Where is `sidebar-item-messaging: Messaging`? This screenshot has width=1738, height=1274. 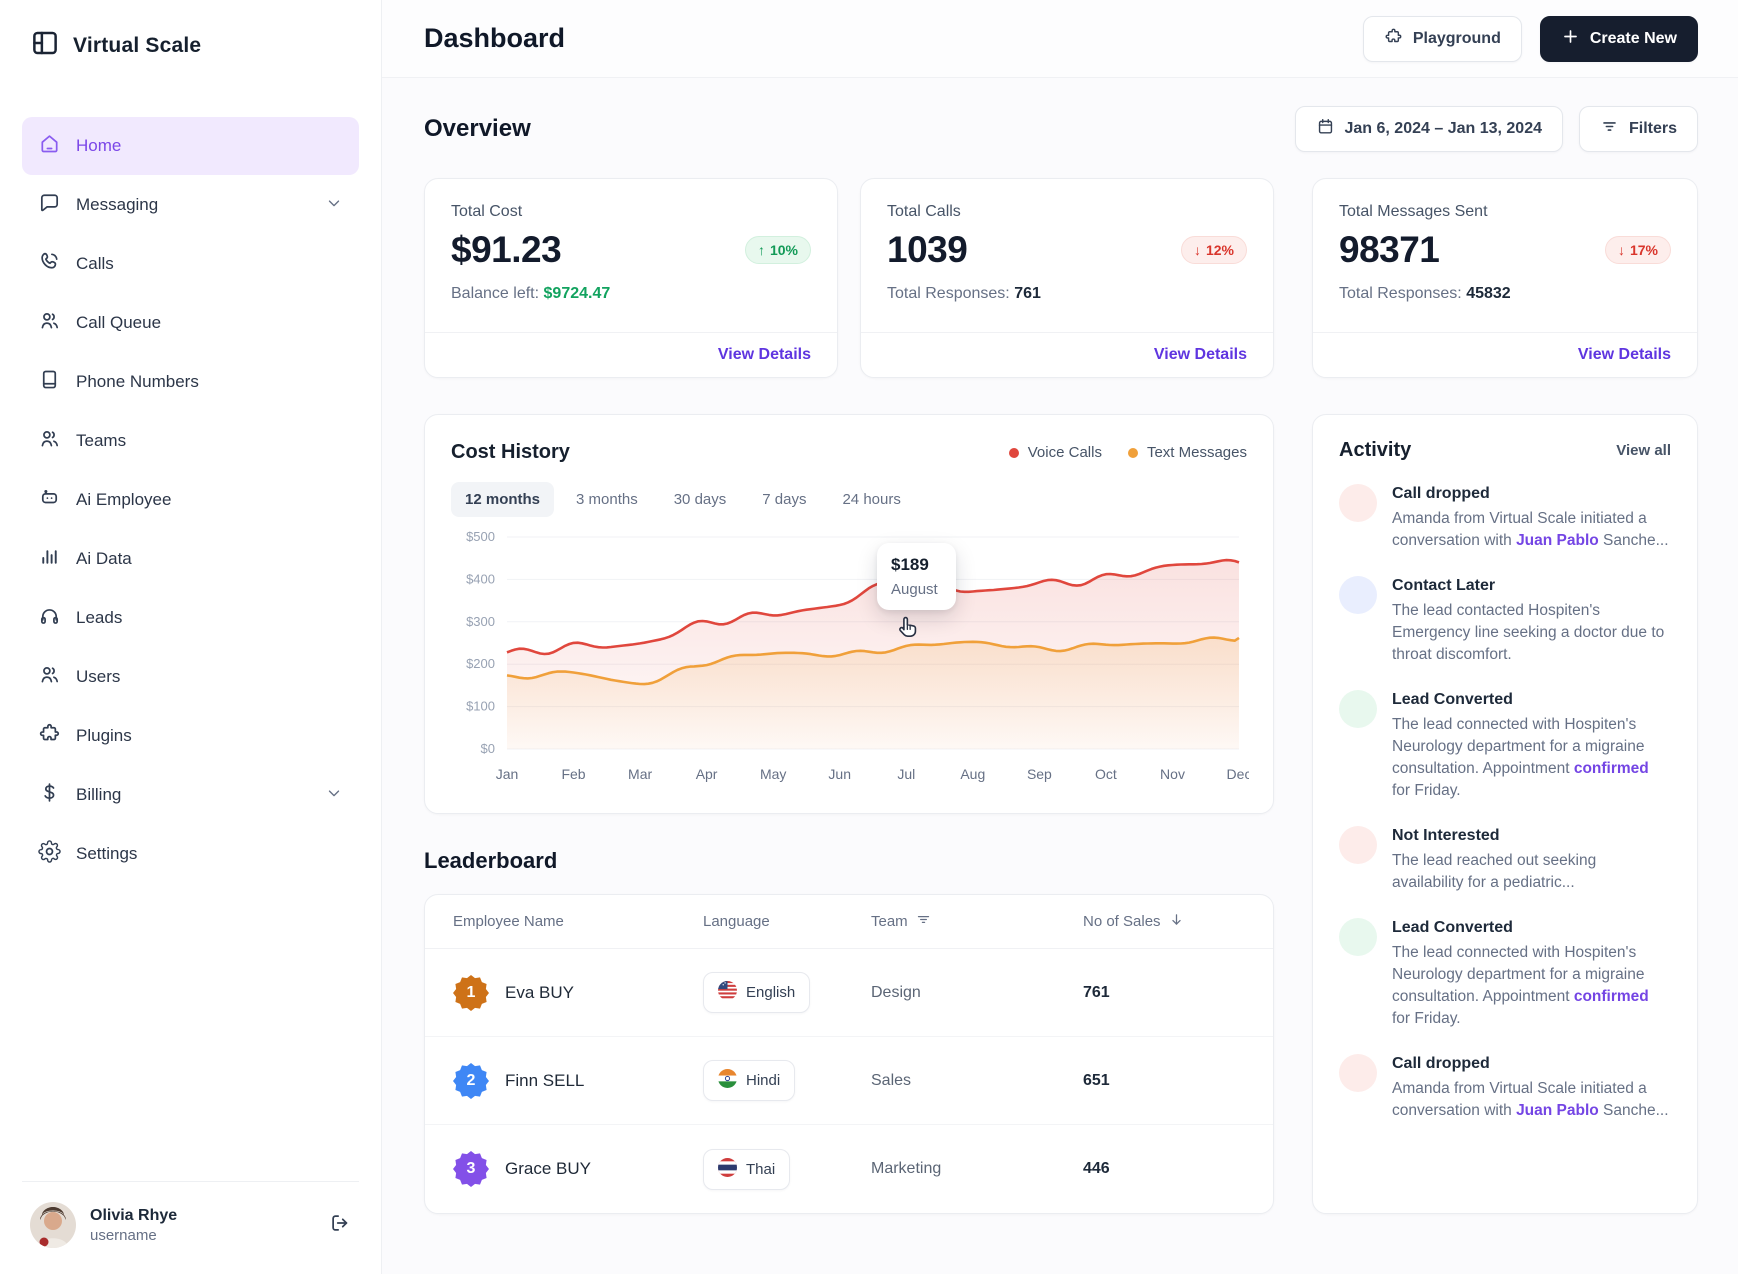 sidebar-item-messaging: Messaging is located at coordinates (190, 205).